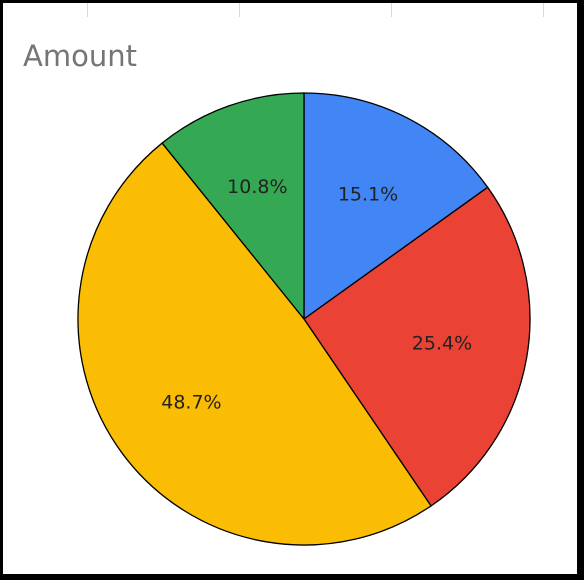 The image size is (584, 580). Describe the element at coordinates (80, 56) in the screenshot. I see `chart-title: Amount` at that location.